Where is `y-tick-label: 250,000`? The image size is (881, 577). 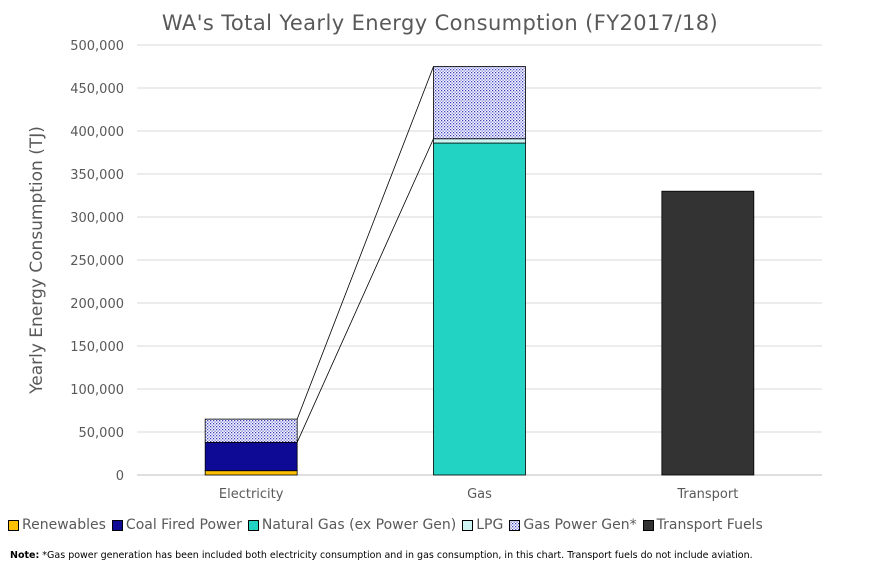 y-tick-label: 250,000 is located at coordinates (97, 261).